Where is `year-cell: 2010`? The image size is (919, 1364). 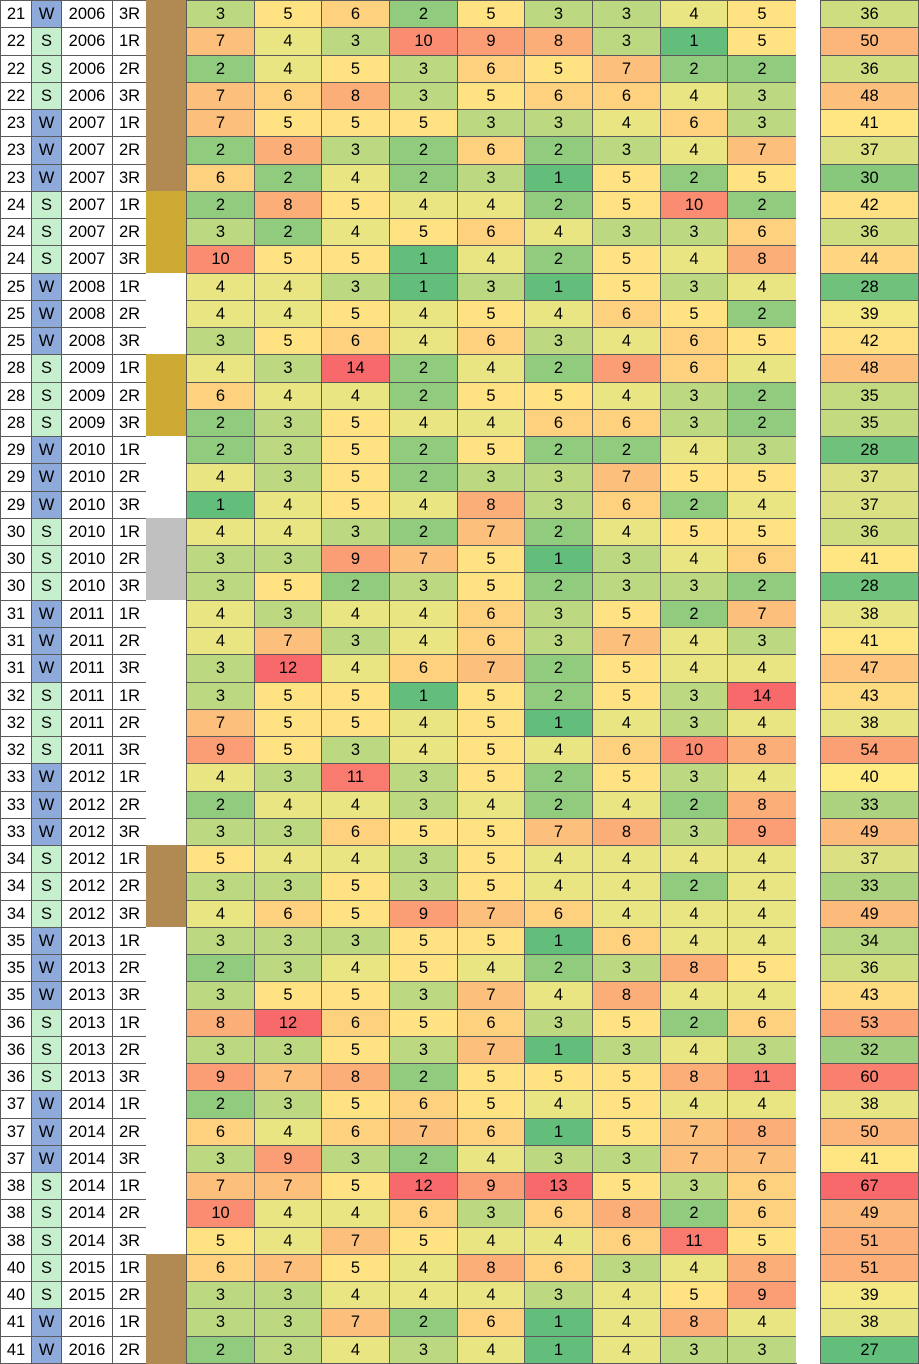
year-cell: 2010 is located at coordinates (87, 586).